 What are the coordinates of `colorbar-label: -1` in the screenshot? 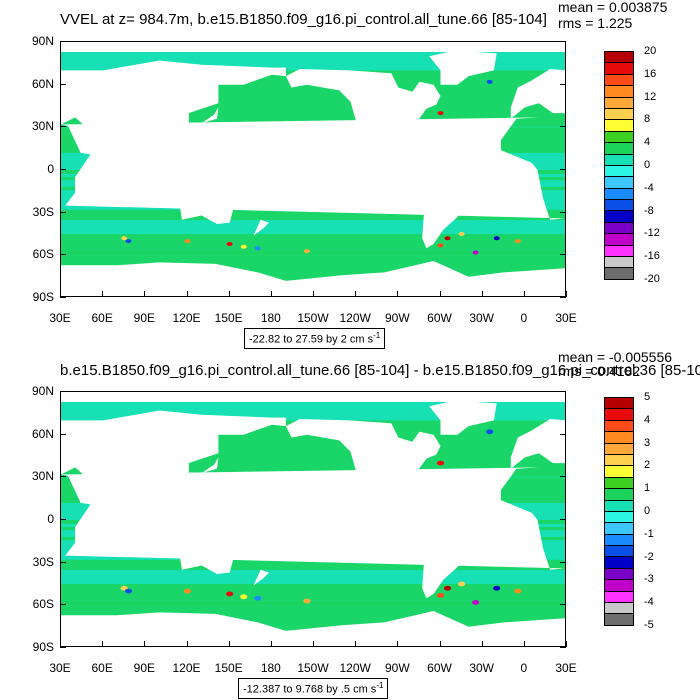 It's located at (649, 533).